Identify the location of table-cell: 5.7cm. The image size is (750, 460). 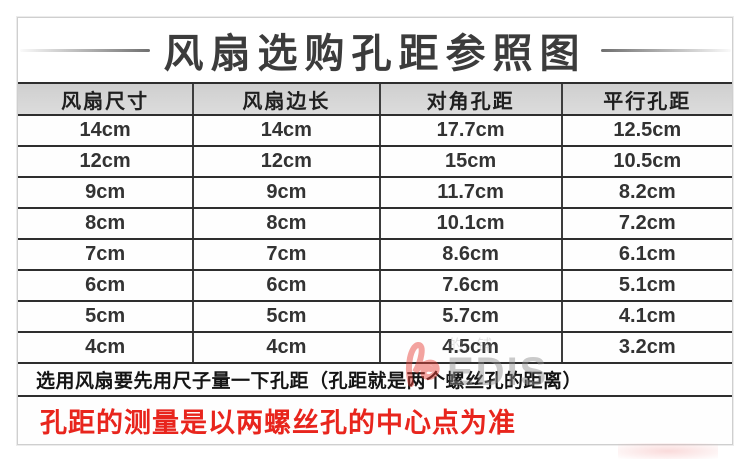
(469, 316).